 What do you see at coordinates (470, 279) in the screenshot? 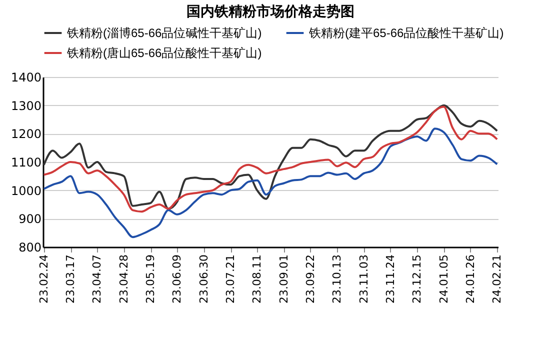
I see `x-tick-label: 24.01.26` at bounding box center [470, 279].